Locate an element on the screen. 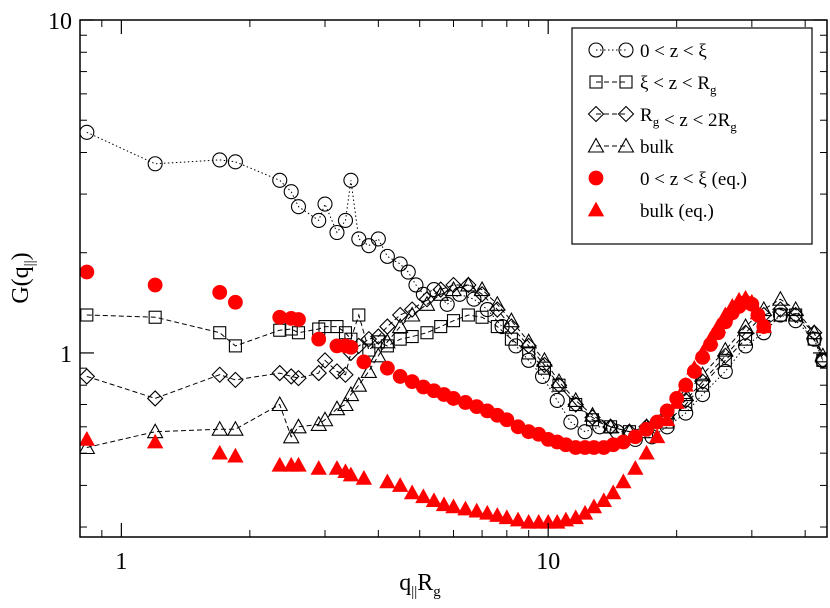 The height and width of the screenshot is (608, 830). legend-label: ξ < z < Rg is located at coordinates (678, 85).